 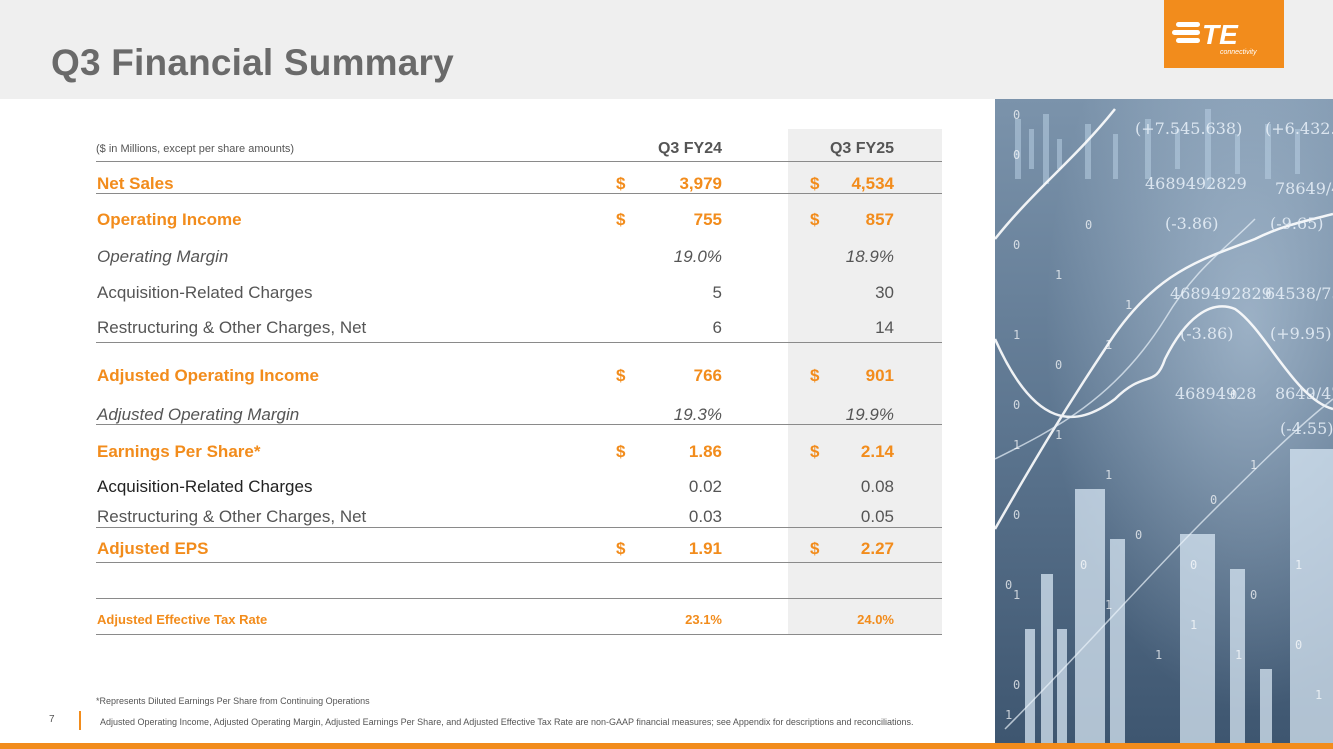 I want to click on value-q3-fy24: 19.3%, so click(x=697, y=414).